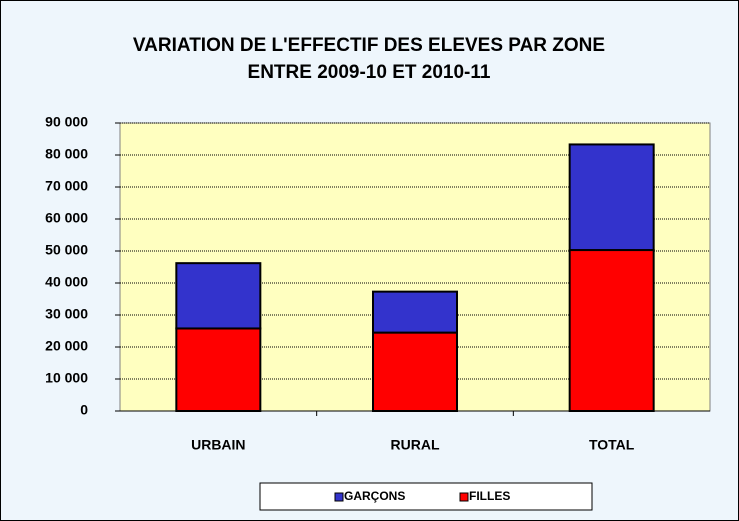  What do you see at coordinates (426, 496) in the screenshot?
I see `legend` at bounding box center [426, 496].